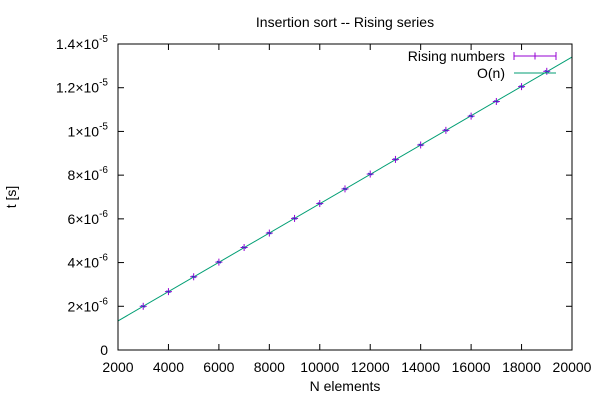  I want to click on y-tick-label: 1×10⁻⁵, so click(88, 130).